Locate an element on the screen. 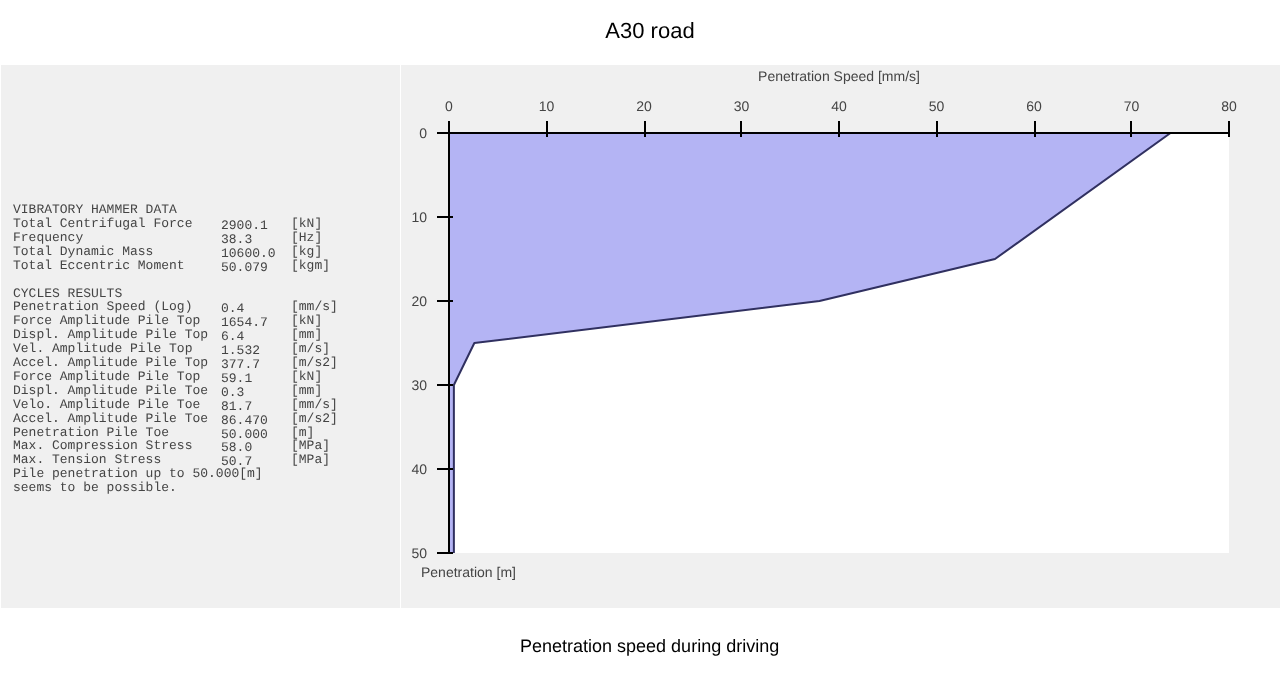 The height and width of the screenshot is (676, 1280). chart-title: A30 road is located at coordinates (650, 33).